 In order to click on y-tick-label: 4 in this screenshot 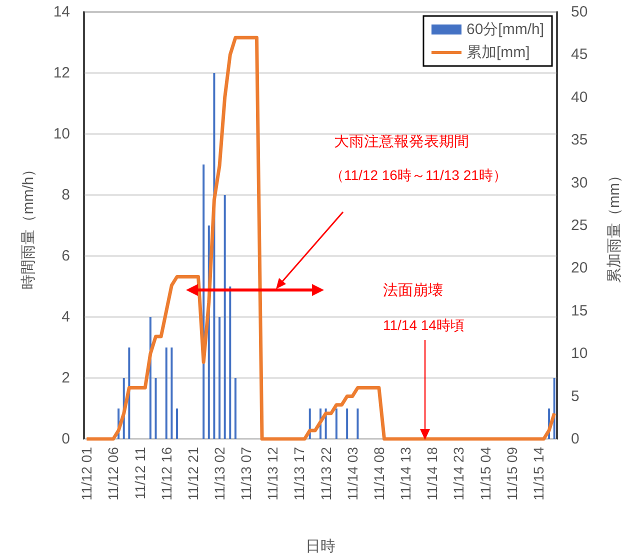, I will do `click(66, 317)`.